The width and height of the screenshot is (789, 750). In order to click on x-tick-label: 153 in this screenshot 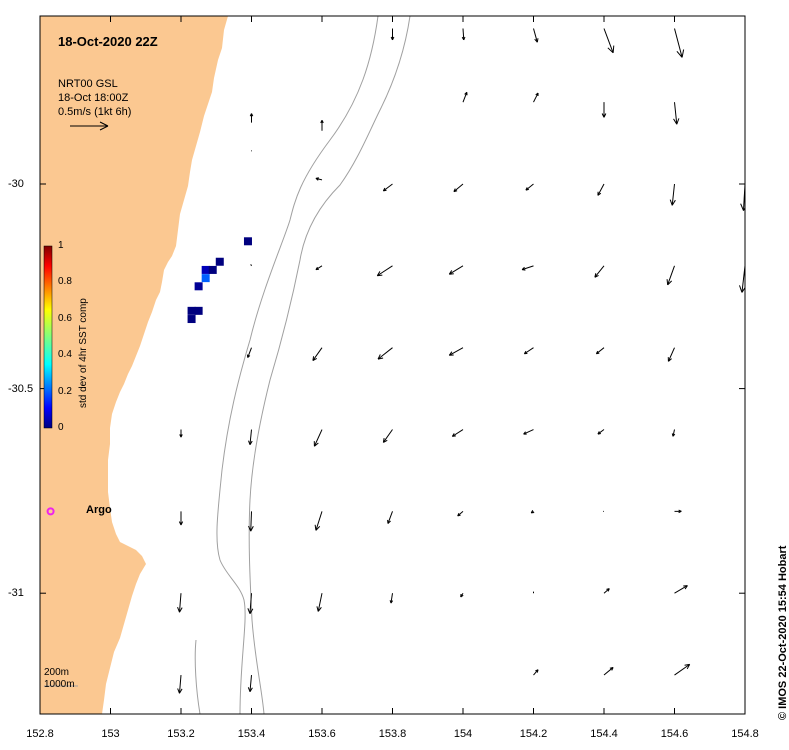, I will do `click(110, 734)`.